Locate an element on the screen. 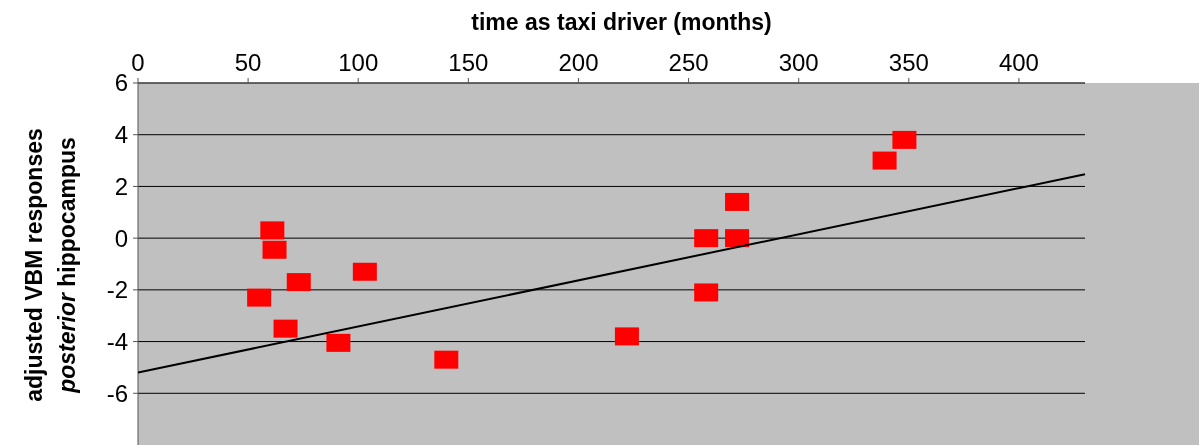 Image resolution: width=1199 pixels, height=445 pixels. y-tick-label: -4 is located at coordinates (117, 341).